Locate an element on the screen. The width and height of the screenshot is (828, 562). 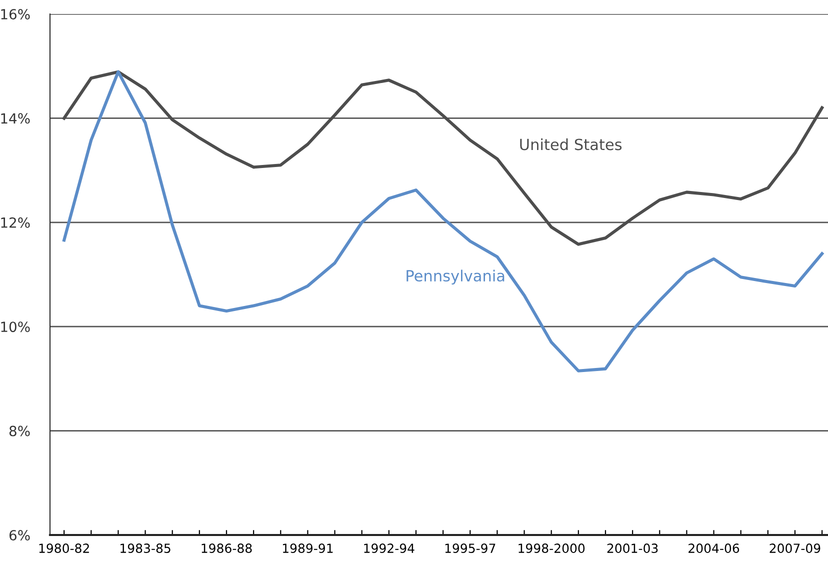
y-tick-label: 16% is located at coordinates (15, 14).